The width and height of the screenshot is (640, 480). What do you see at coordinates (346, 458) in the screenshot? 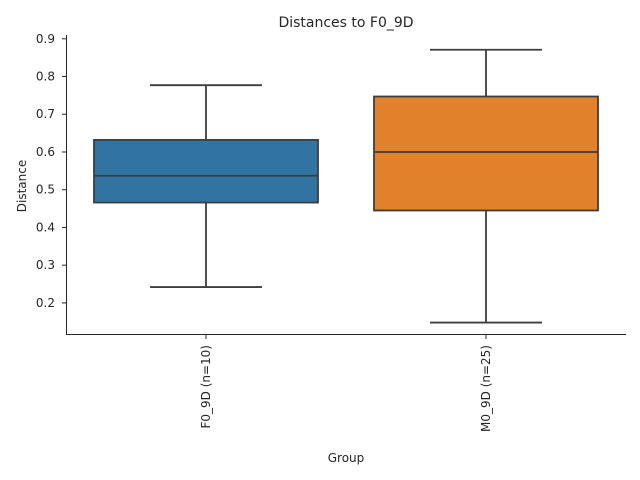
I see `x-axis-label: Group` at bounding box center [346, 458].